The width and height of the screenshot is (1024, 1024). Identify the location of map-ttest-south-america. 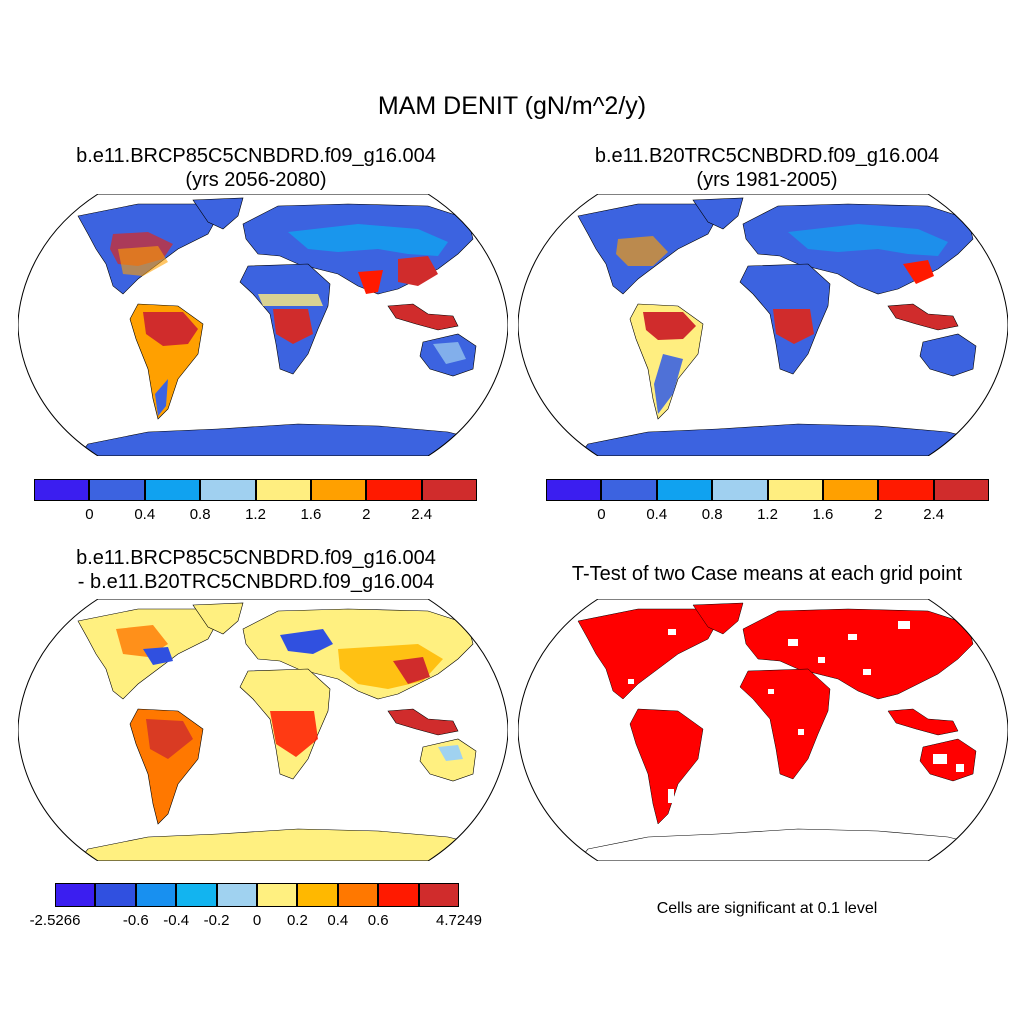
(666, 766).